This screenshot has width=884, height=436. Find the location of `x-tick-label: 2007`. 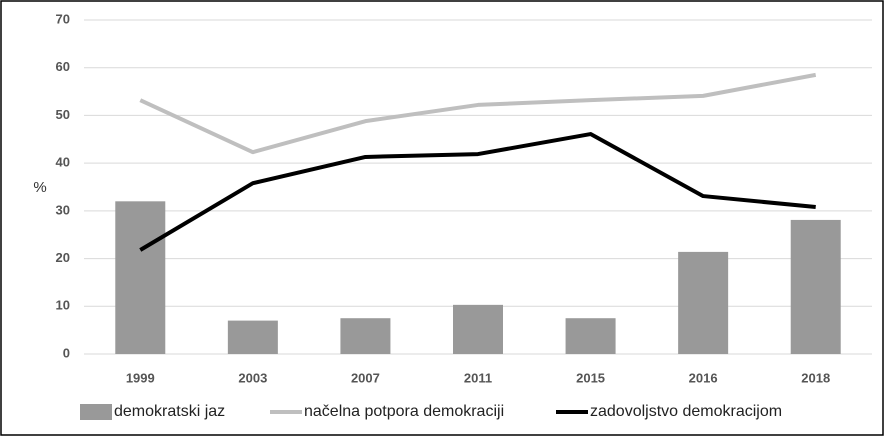

x-tick-label: 2007 is located at coordinates (365, 377).